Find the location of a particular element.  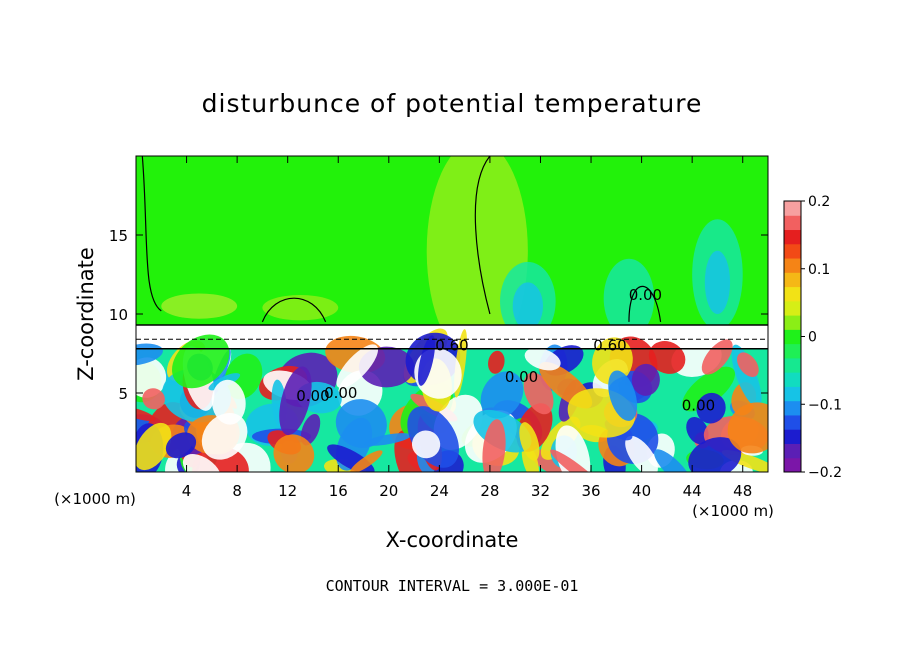

contour-labels: 0.60 0.600.000.000.000.000.00 is located at coordinates (505, 350).